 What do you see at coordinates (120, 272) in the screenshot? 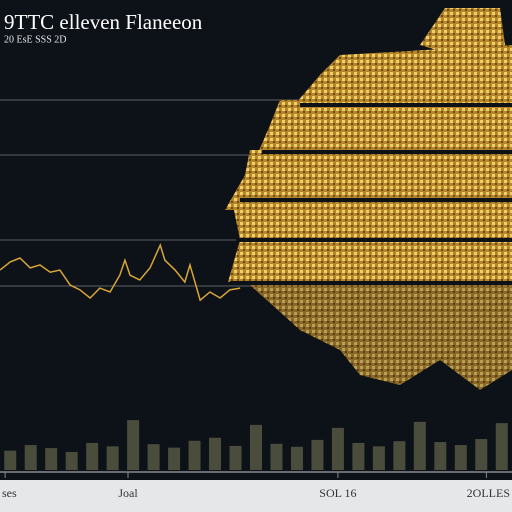
I see `price-line` at bounding box center [120, 272].